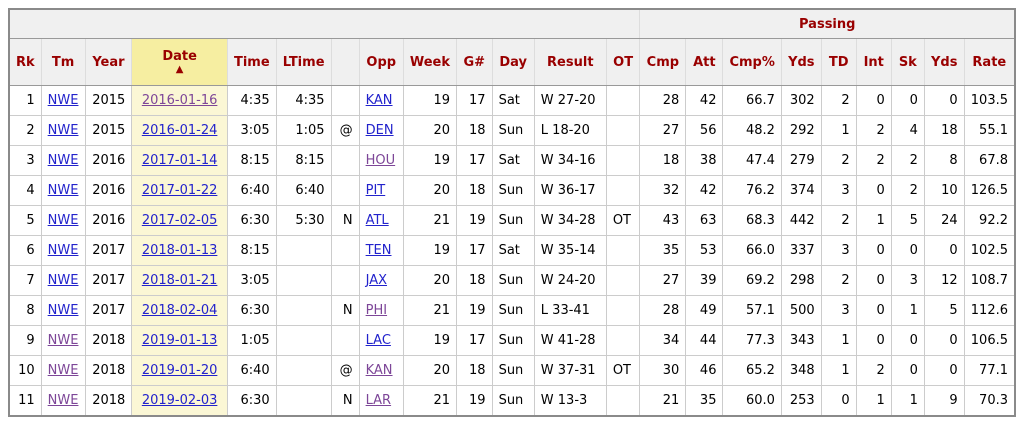 The height and width of the screenshot is (437, 1024). What do you see at coordinates (623, 62) in the screenshot?
I see `col-header-ot: OT` at bounding box center [623, 62].